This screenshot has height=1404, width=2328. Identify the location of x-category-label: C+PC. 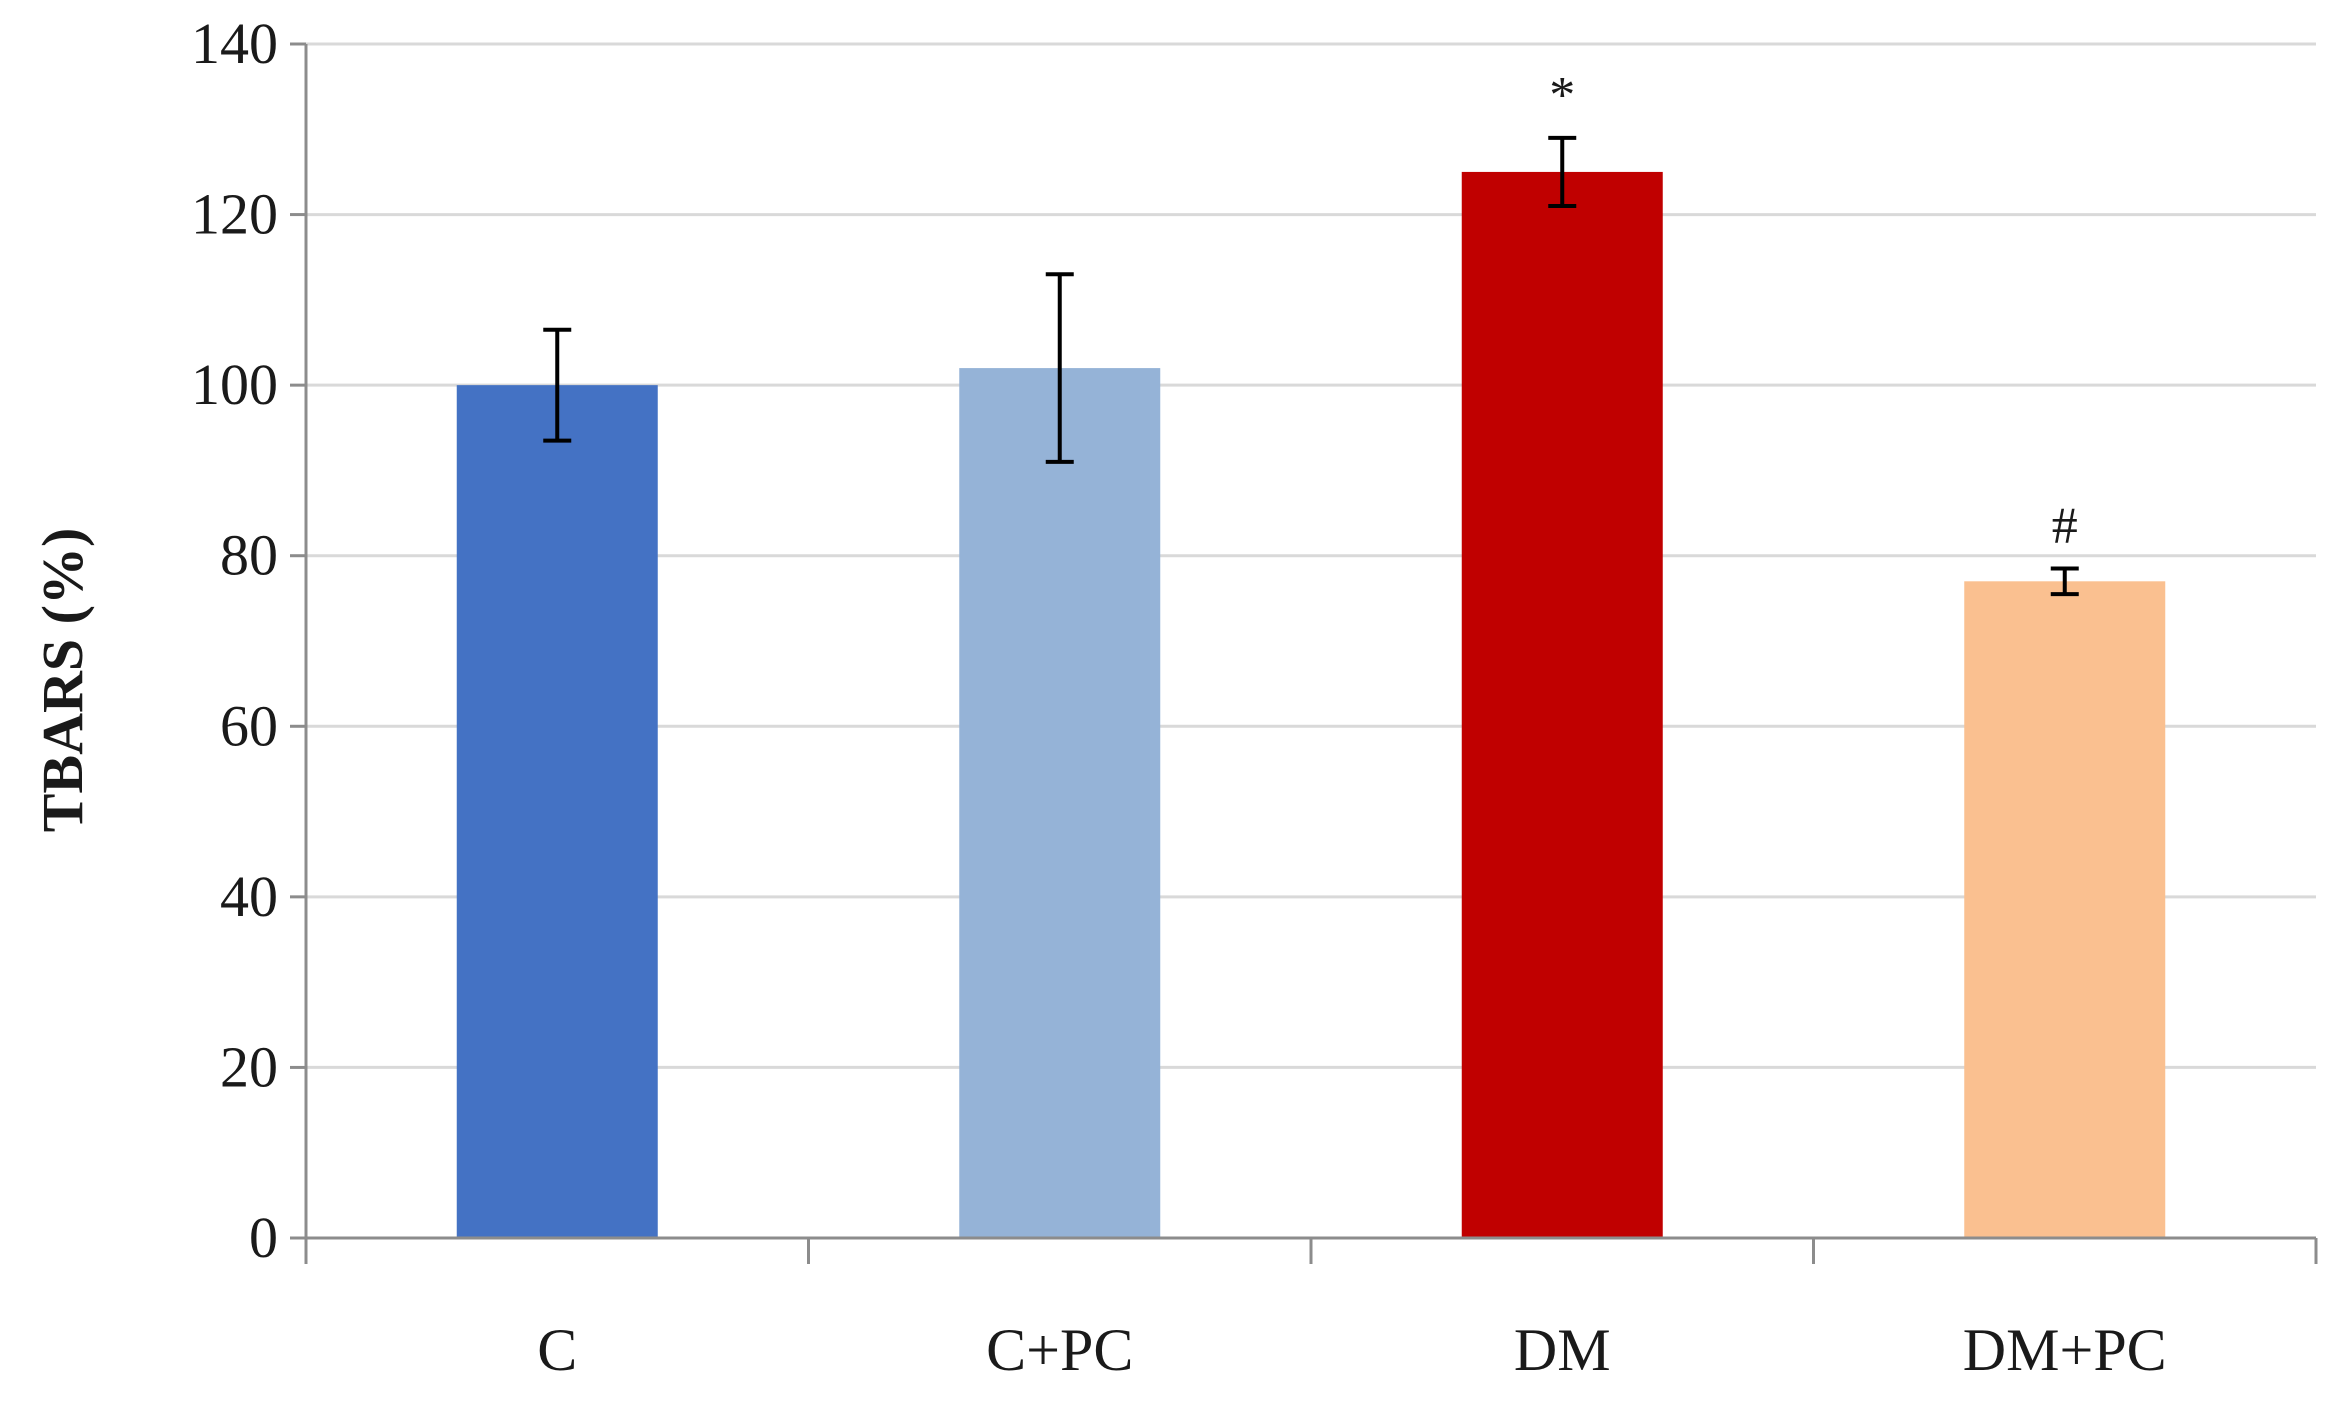
(1059, 1350).